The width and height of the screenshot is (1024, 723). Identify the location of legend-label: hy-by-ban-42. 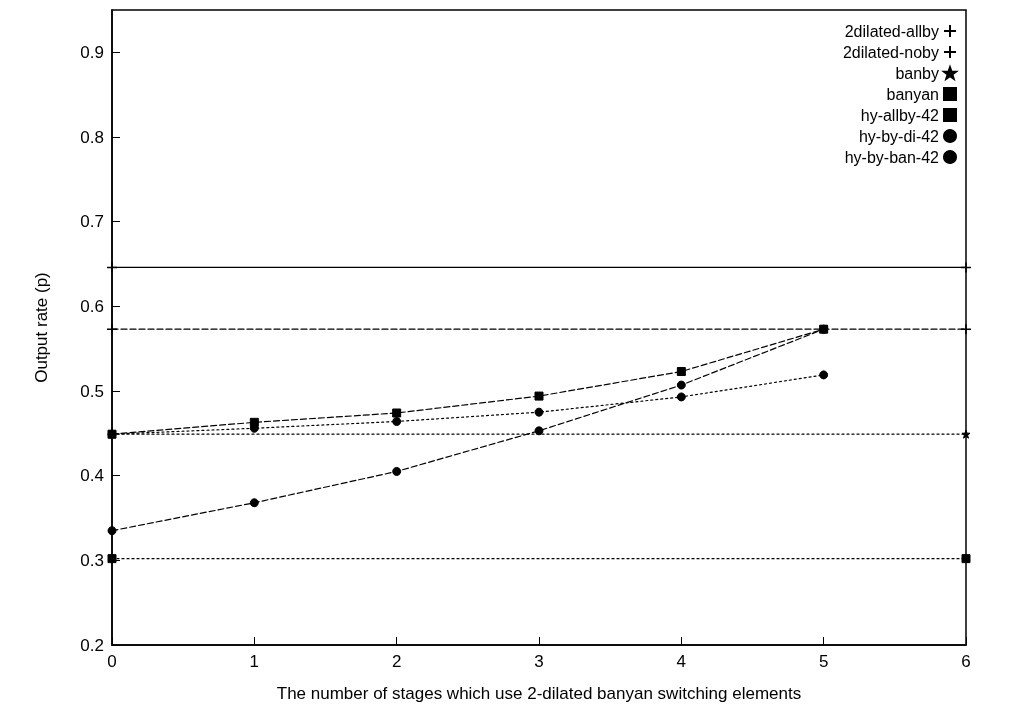
(892, 157).